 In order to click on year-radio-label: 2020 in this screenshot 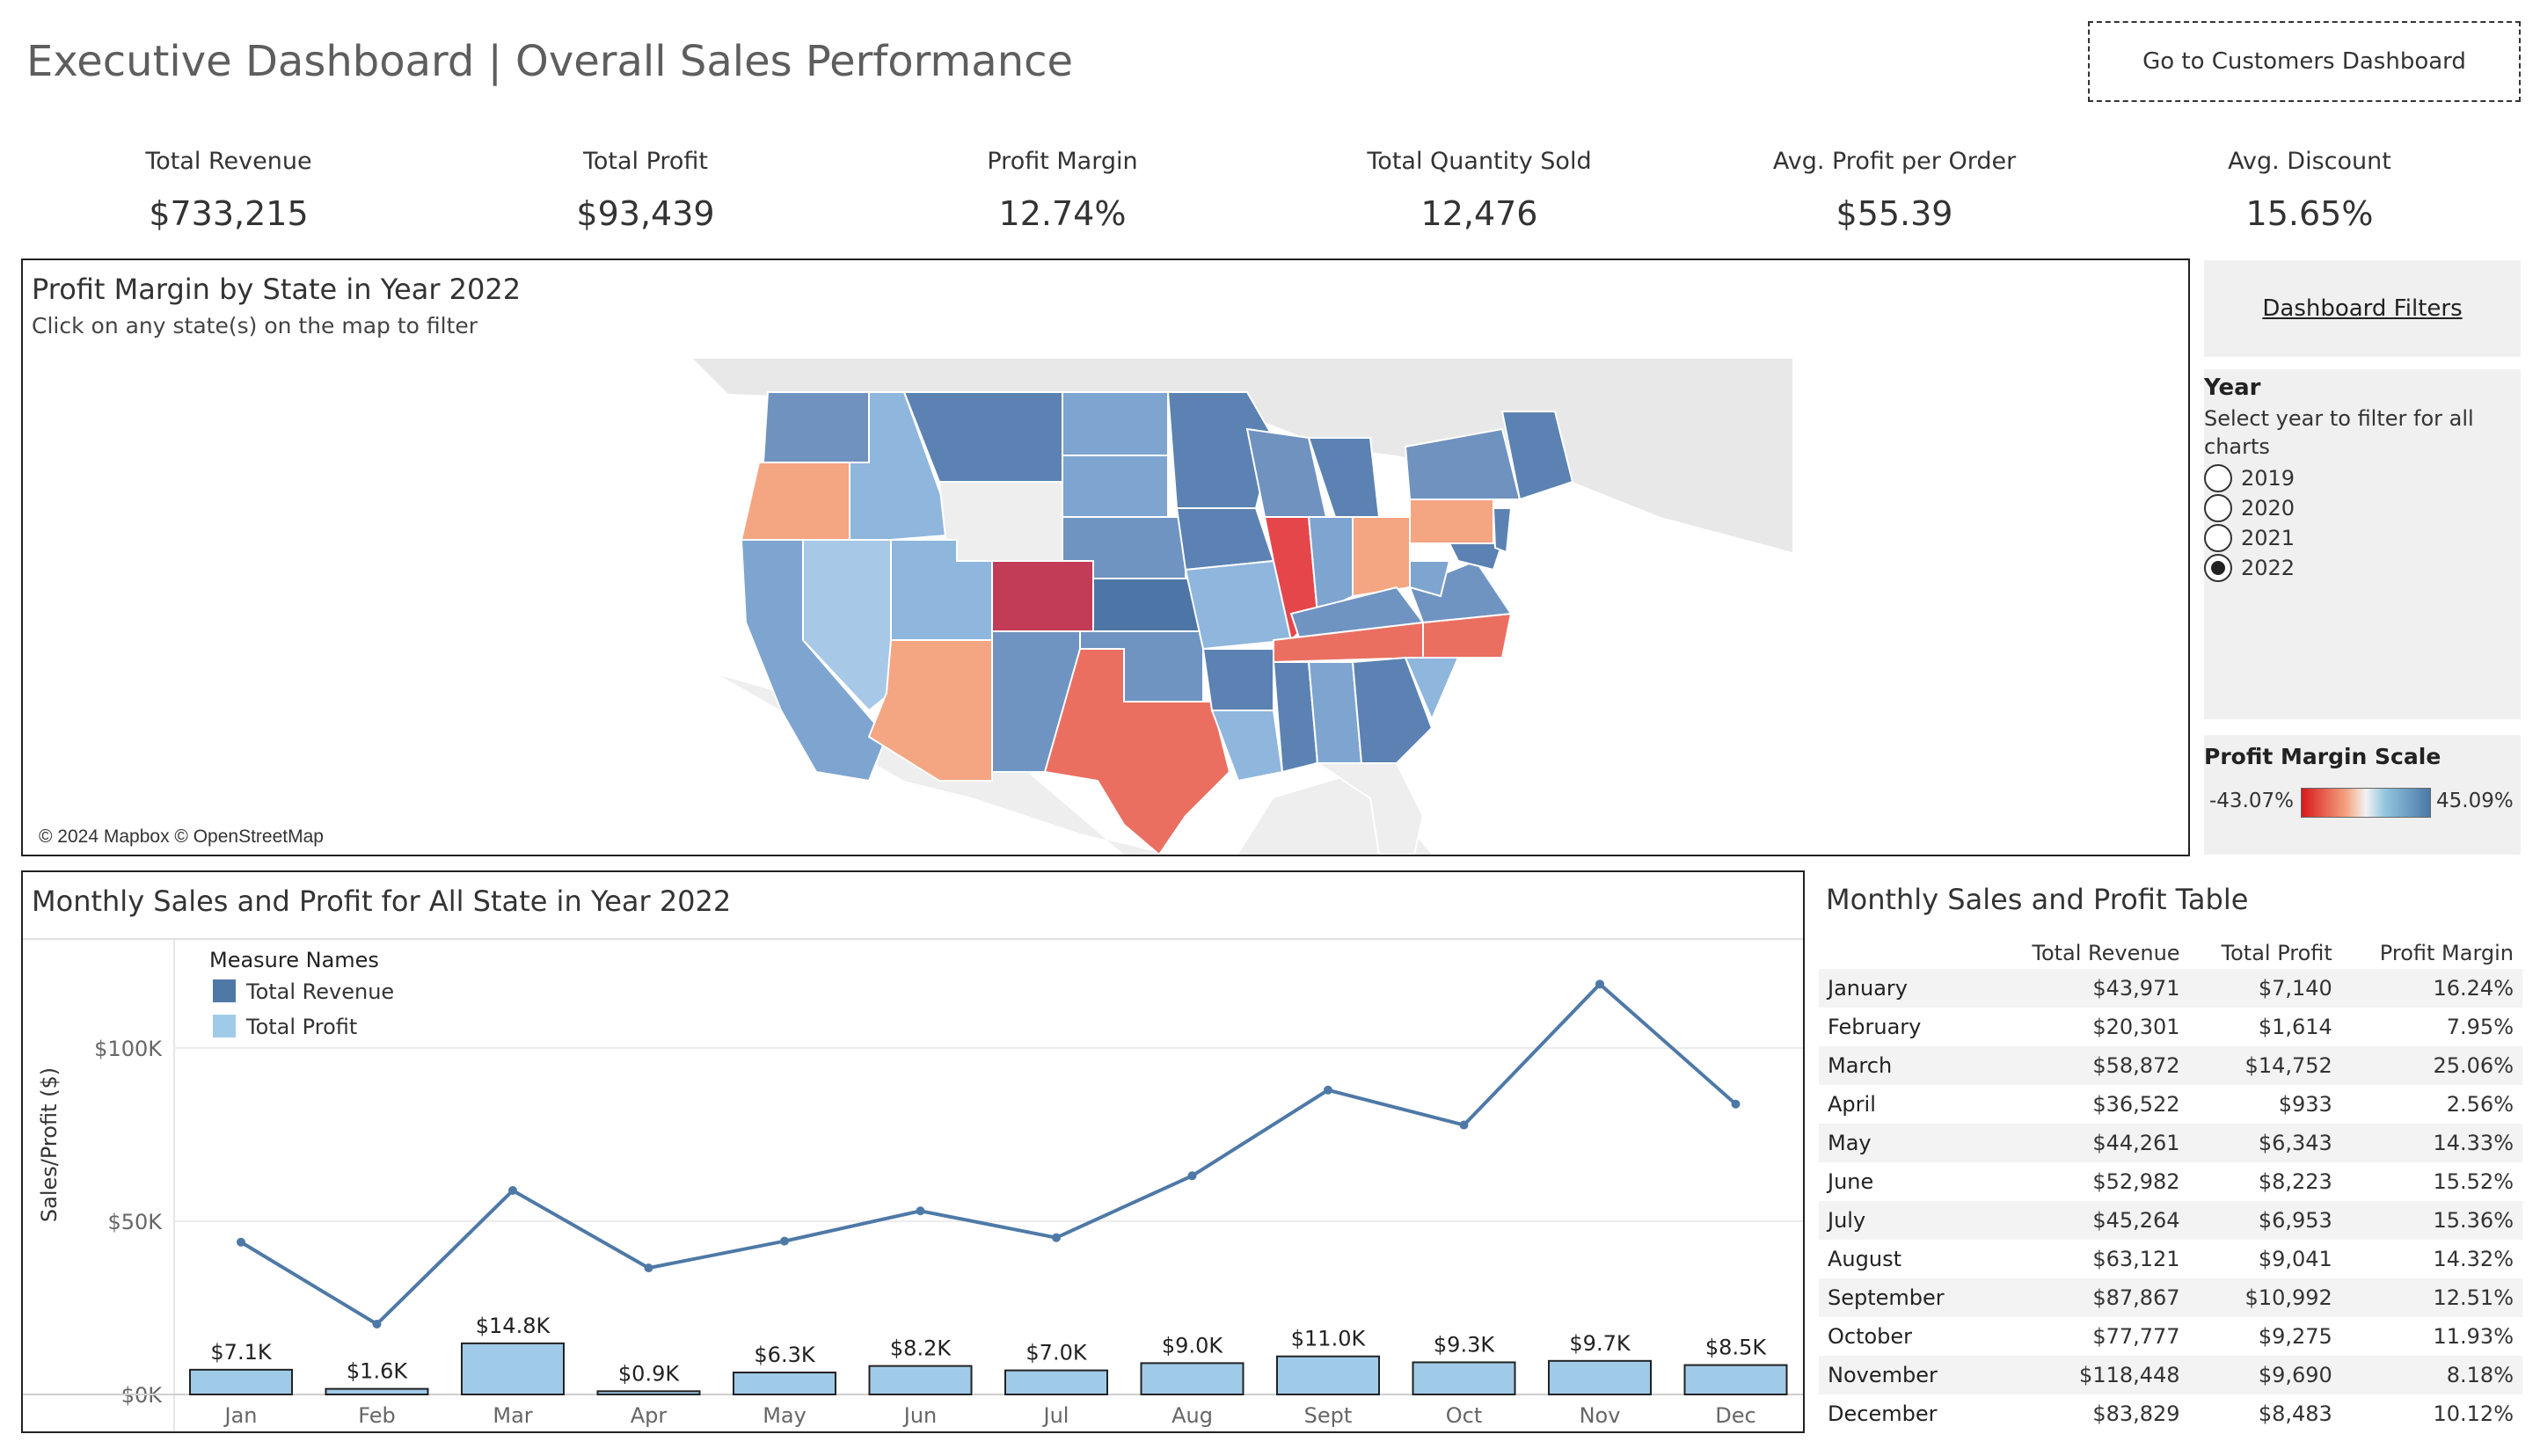, I will do `click(2268, 508)`.